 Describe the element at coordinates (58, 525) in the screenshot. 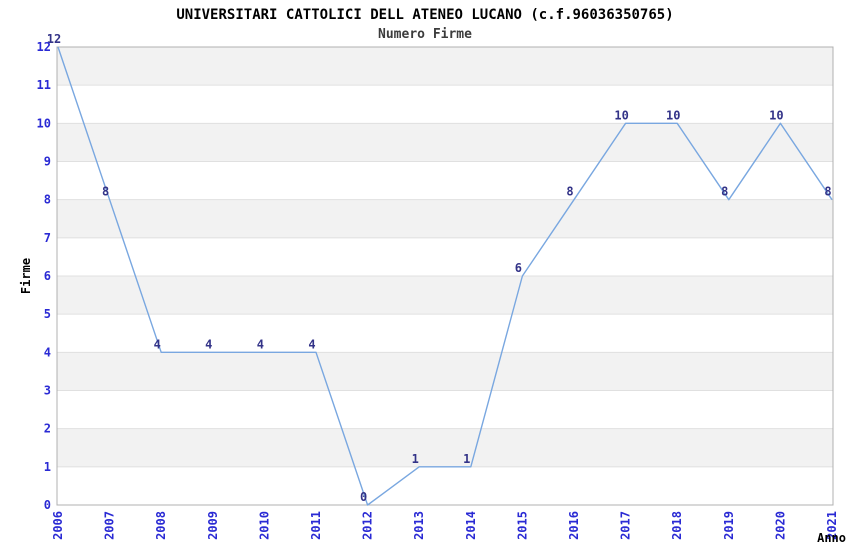

I see `x-tick-label: 2006` at that location.